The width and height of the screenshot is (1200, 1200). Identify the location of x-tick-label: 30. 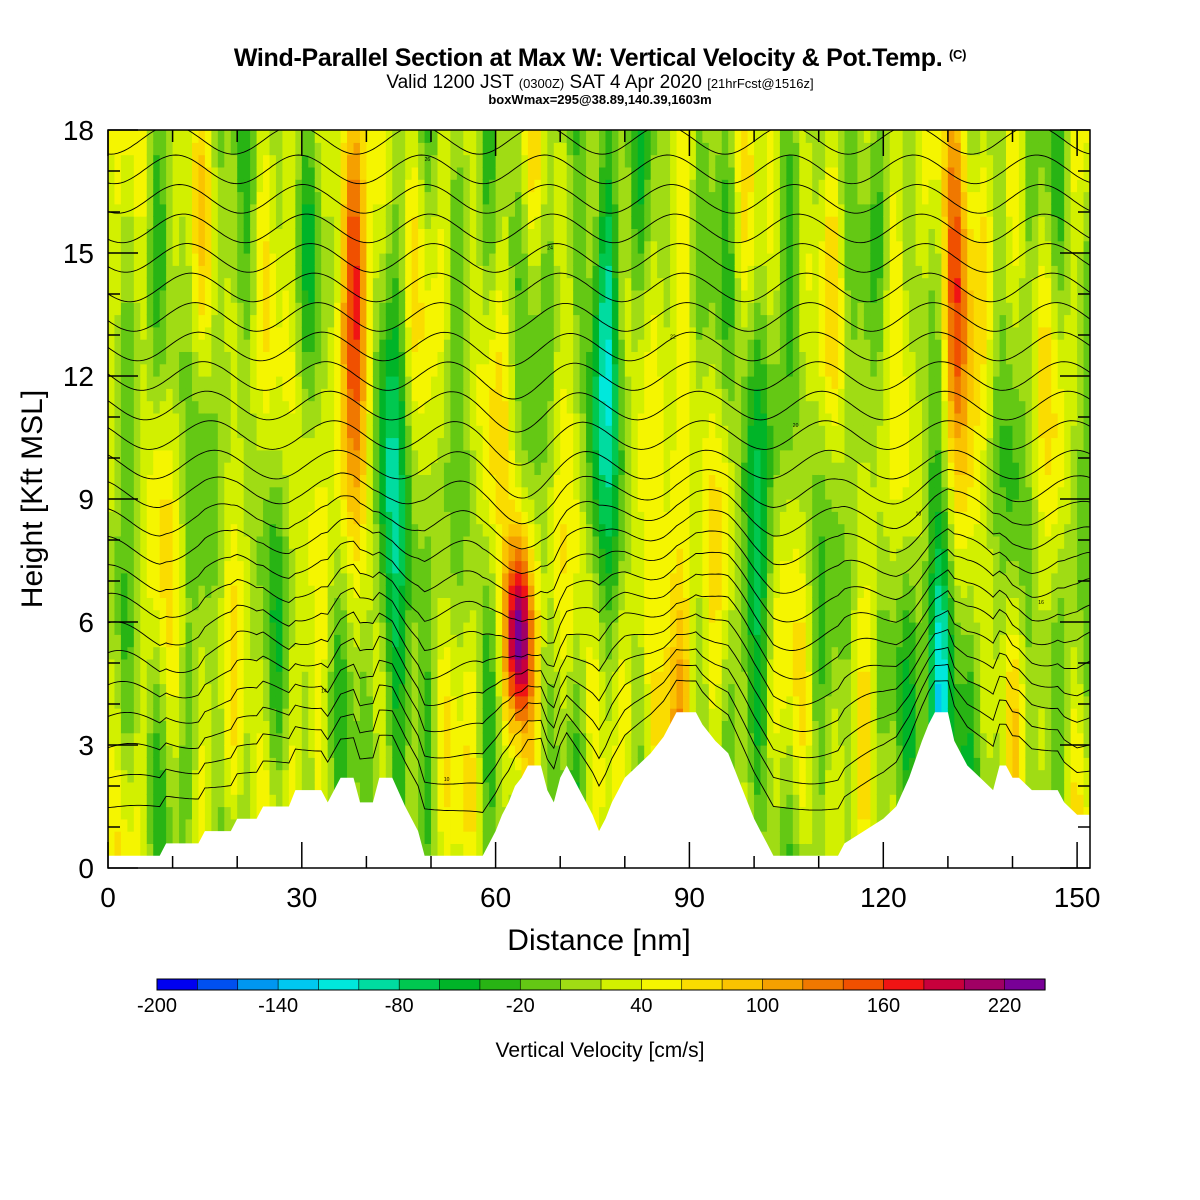
(301, 897).